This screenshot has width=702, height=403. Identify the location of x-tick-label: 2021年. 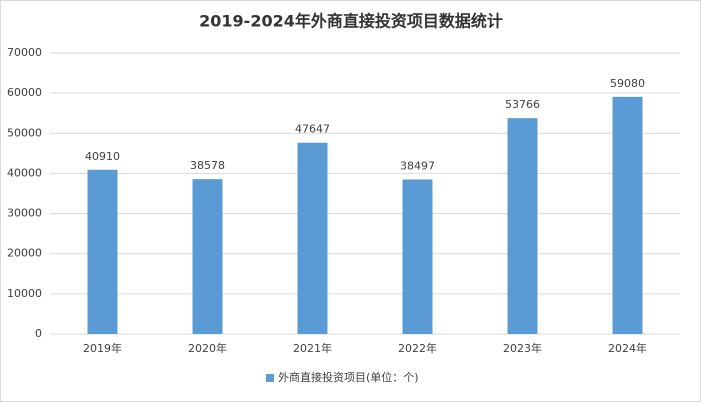
(312, 348).